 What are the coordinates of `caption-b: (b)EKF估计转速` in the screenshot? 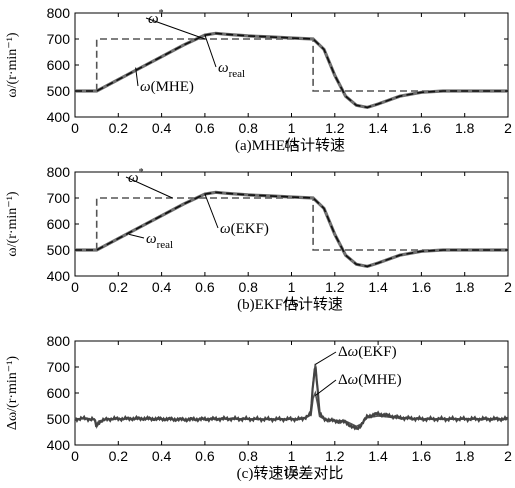 It's located at (290, 304).